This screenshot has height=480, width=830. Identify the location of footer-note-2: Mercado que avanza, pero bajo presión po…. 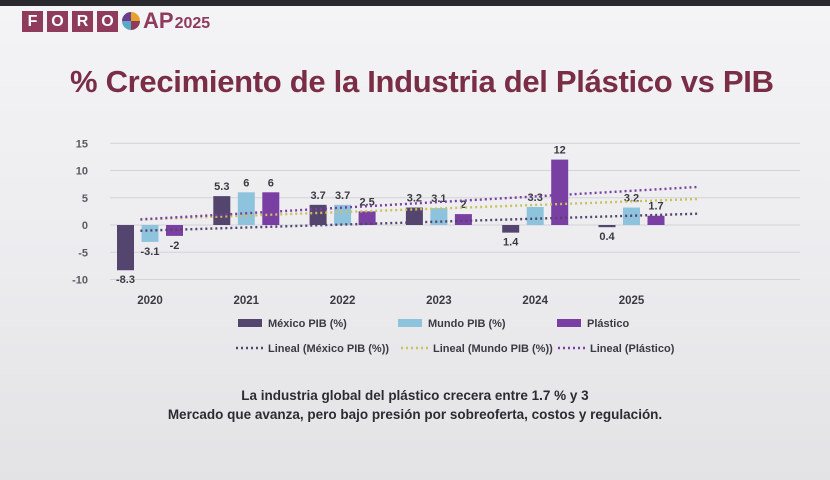
(415, 414).